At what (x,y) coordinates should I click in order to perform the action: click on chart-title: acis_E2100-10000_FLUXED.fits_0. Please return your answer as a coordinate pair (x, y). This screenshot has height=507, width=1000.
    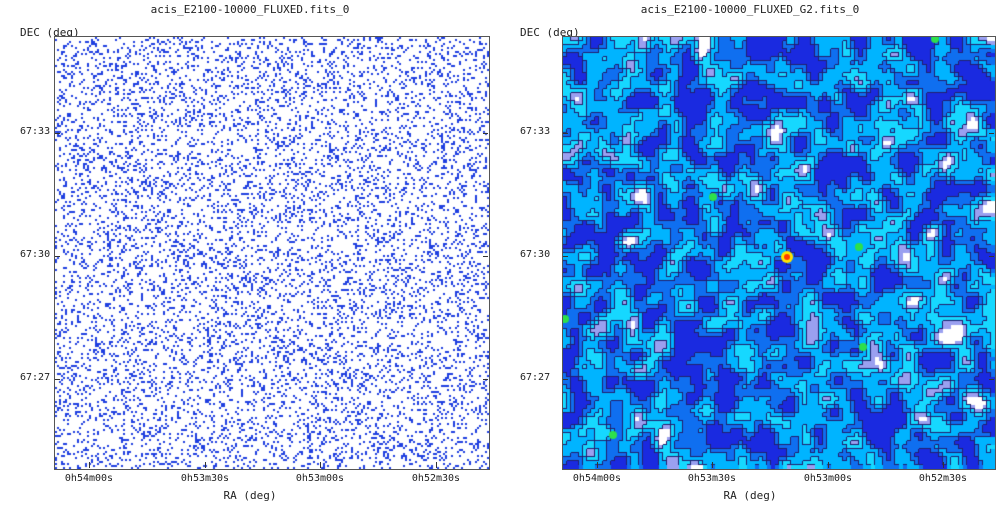
    Looking at the image, I should click on (250, 9).